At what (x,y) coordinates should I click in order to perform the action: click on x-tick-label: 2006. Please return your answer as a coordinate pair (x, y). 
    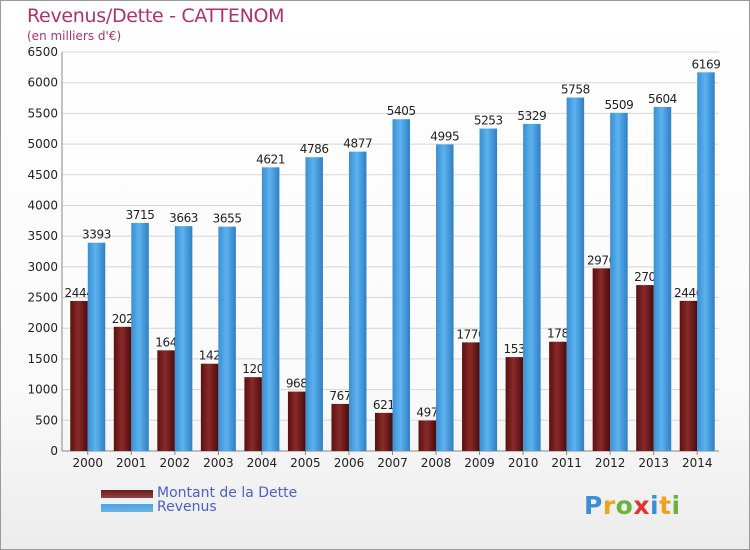
    Looking at the image, I should click on (349, 463).